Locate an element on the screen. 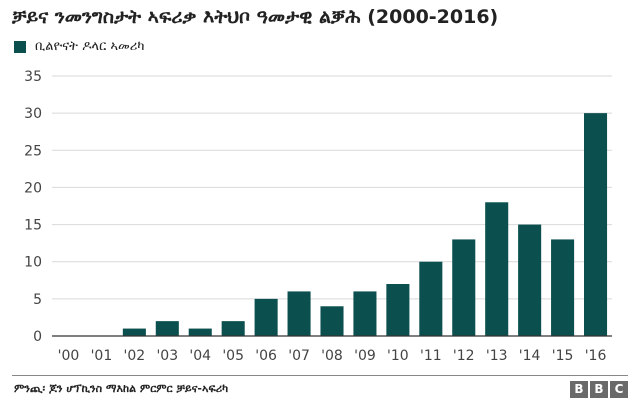  y-tick-label: 5 is located at coordinates (37, 300).